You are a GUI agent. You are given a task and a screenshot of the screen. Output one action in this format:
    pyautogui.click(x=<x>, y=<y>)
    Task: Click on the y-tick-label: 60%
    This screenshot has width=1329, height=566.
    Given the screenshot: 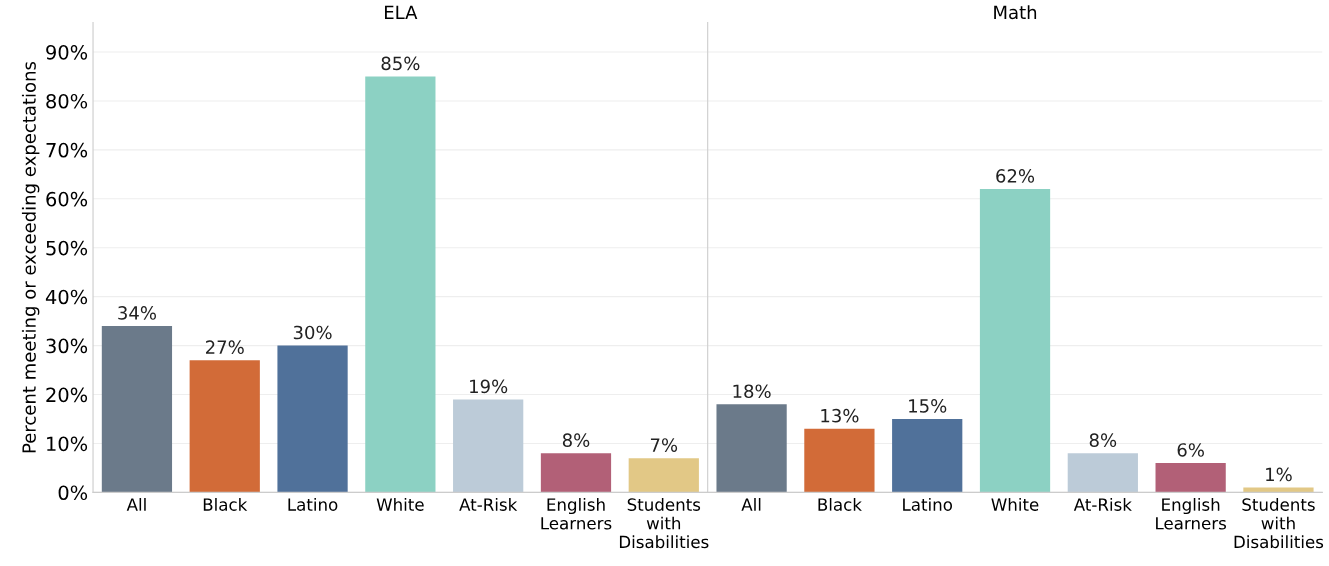 What is the action you would take?
    pyautogui.click(x=67, y=199)
    